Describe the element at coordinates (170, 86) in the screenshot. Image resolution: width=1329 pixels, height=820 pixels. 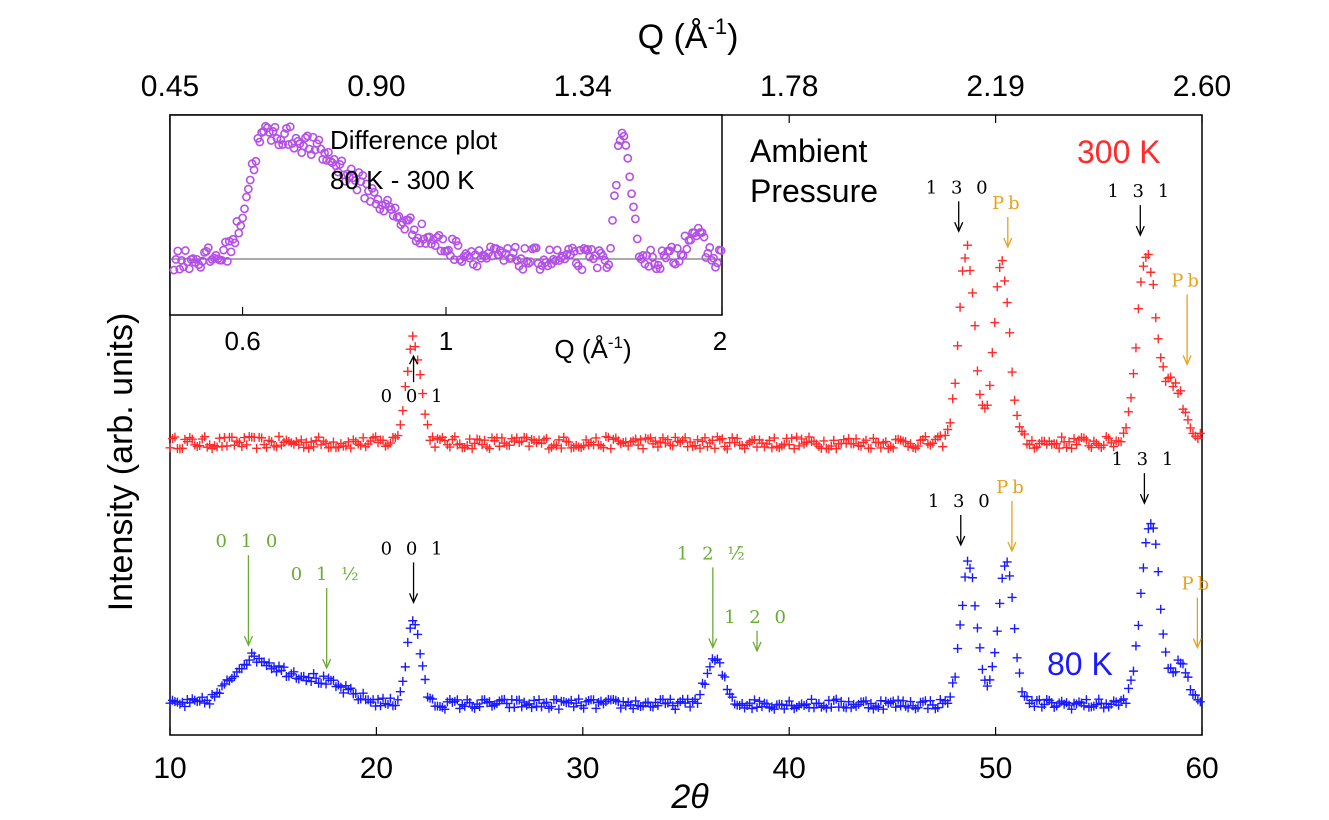
I see `top-tick-label: 0.45` at that location.